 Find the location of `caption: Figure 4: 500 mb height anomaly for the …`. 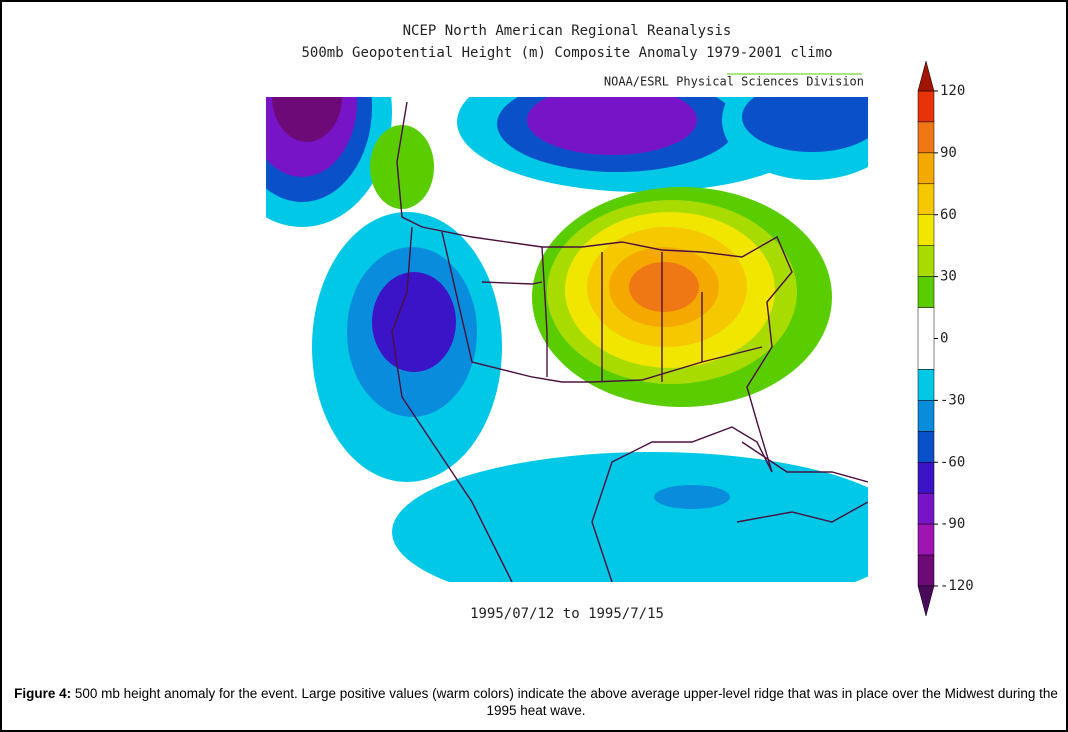

caption: Figure 4: 500 mb height anomaly for the … is located at coordinates (536, 702).